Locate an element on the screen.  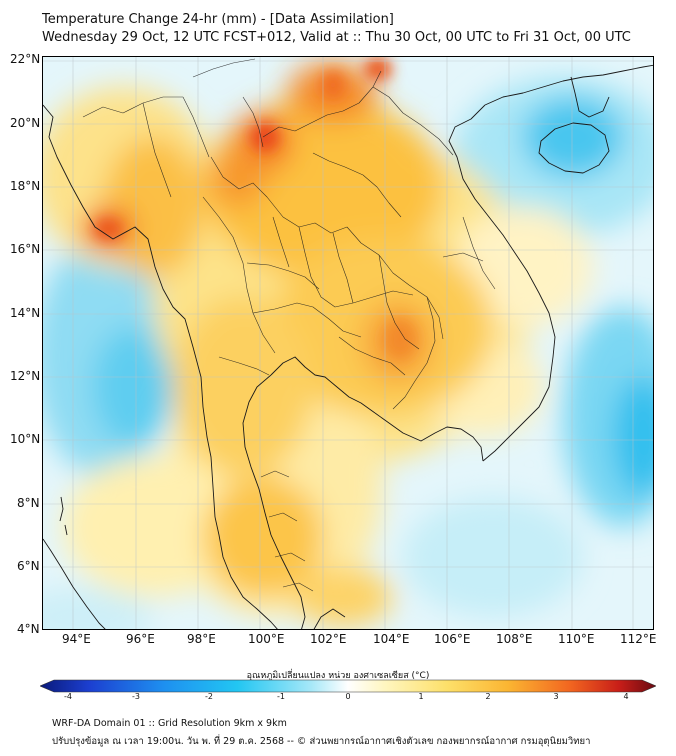
lat-label-14: 14°N is located at coordinates (25, 313).